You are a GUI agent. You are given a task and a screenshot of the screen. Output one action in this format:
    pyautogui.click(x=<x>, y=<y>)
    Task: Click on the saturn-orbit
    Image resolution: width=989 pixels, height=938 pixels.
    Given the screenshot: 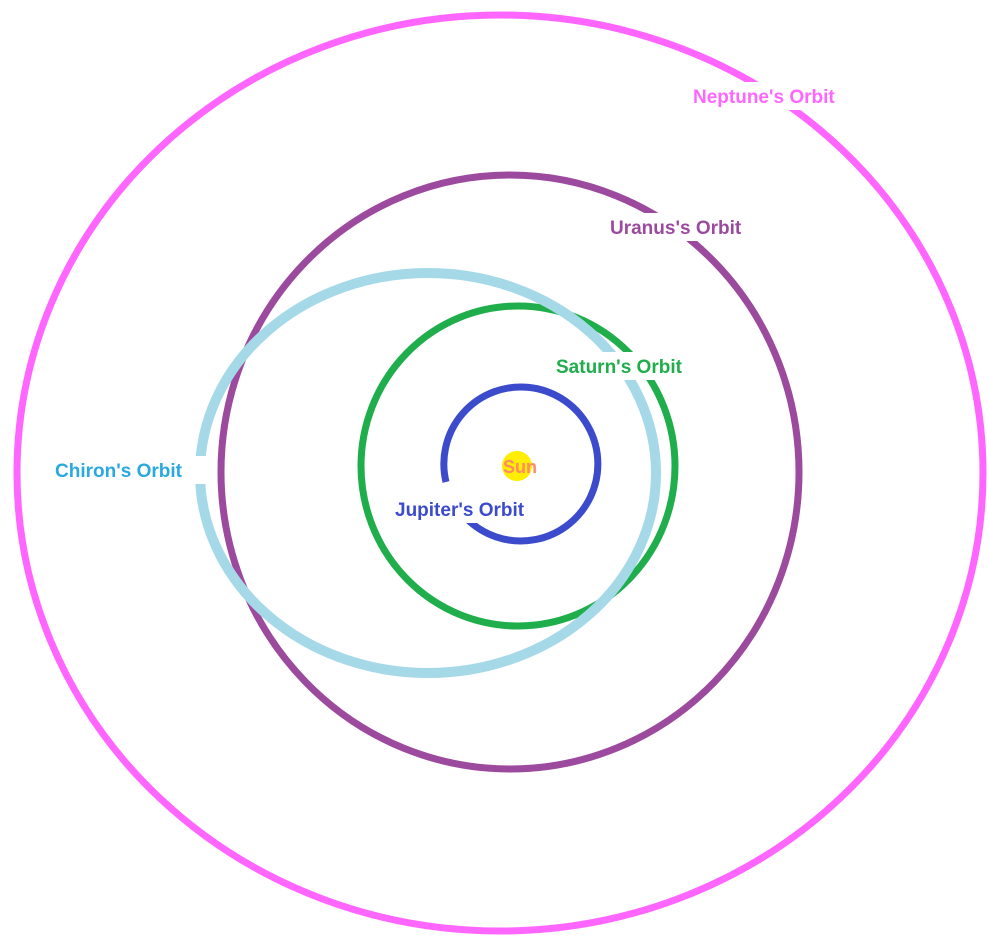 What is the action you would take?
    pyautogui.click(x=518, y=466)
    